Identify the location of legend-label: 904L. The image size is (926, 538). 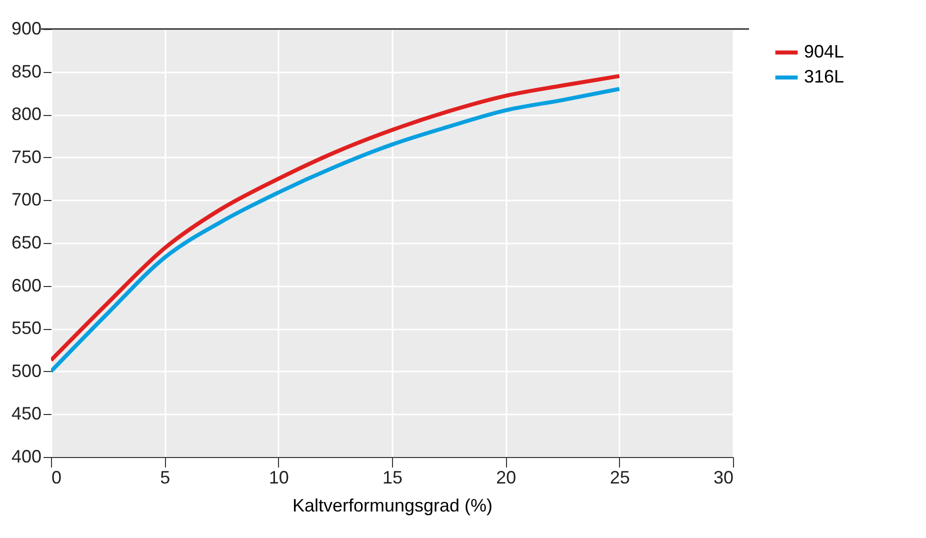
(824, 52).